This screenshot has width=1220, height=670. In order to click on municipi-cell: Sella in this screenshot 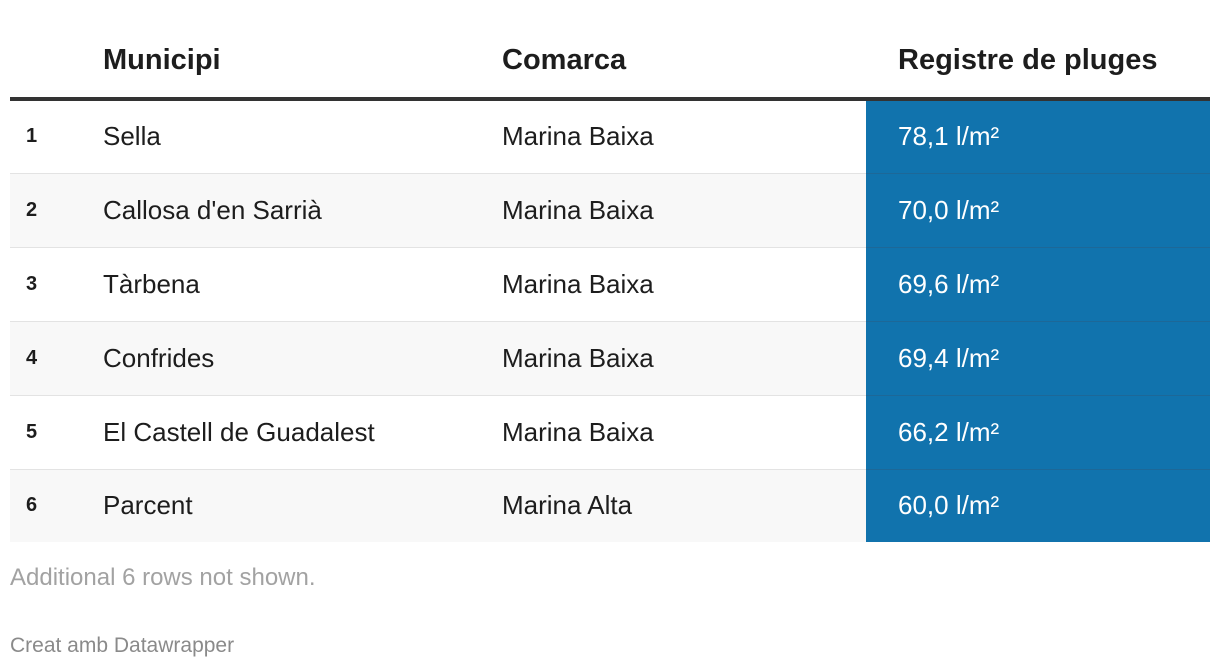, I will do `click(302, 136)`.